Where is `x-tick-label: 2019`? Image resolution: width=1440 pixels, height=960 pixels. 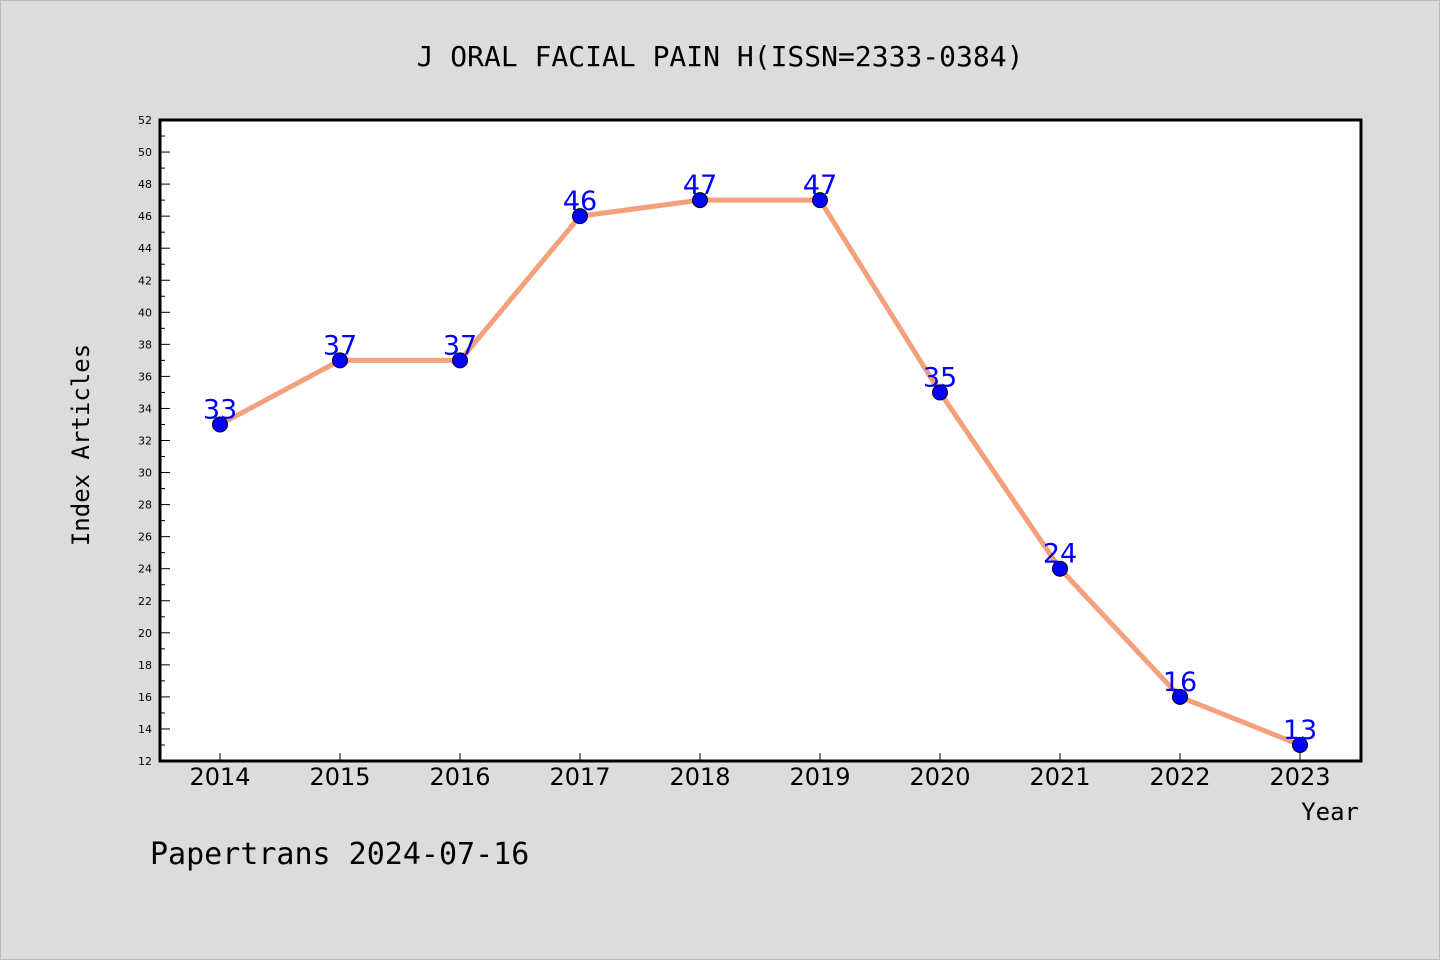
x-tick-label: 2019 is located at coordinates (819, 777).